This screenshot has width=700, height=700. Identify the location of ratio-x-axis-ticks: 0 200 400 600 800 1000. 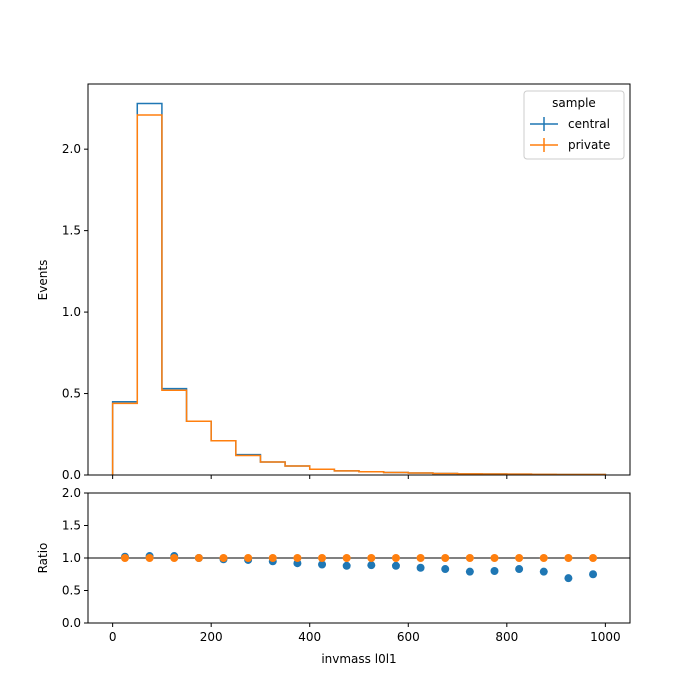
(365, 633).